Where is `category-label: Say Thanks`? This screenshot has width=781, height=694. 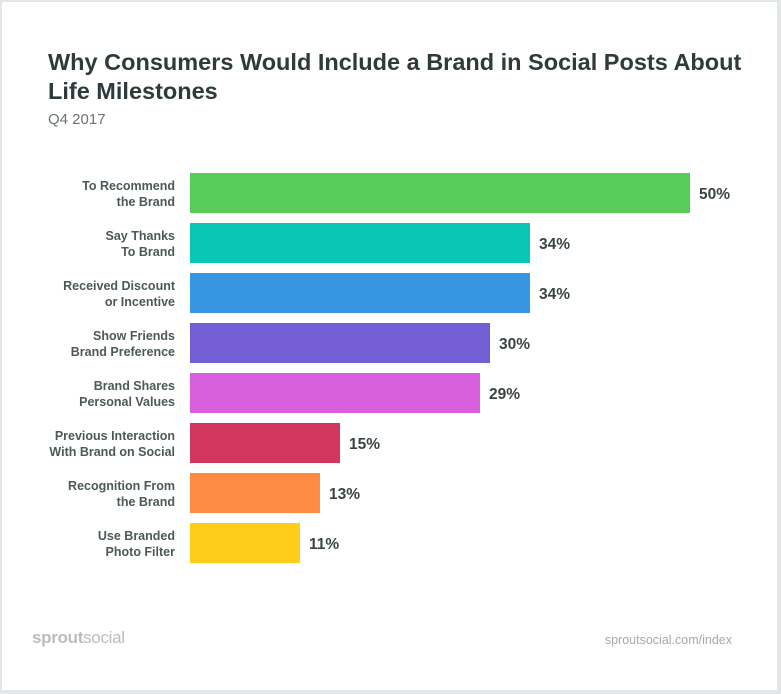
category-label: Say Thanks is located at coordinates (141, 236).